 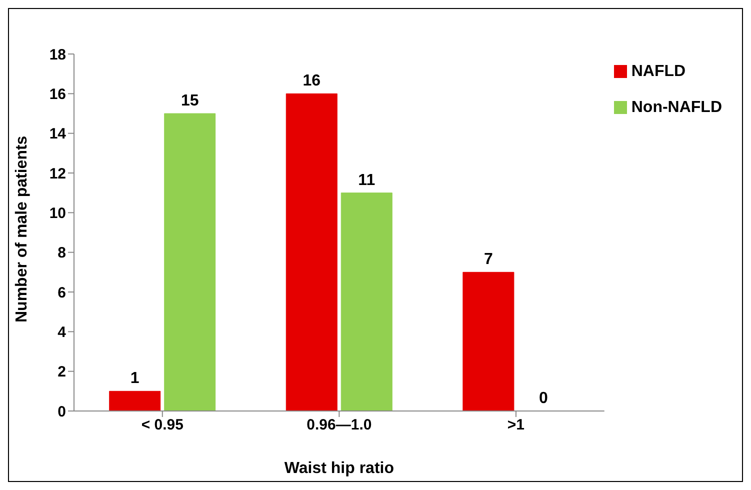 What do you see at coordinates (189, 101) in the screenshot?
I see `data-label: 15` at bounding box center [189, 101].